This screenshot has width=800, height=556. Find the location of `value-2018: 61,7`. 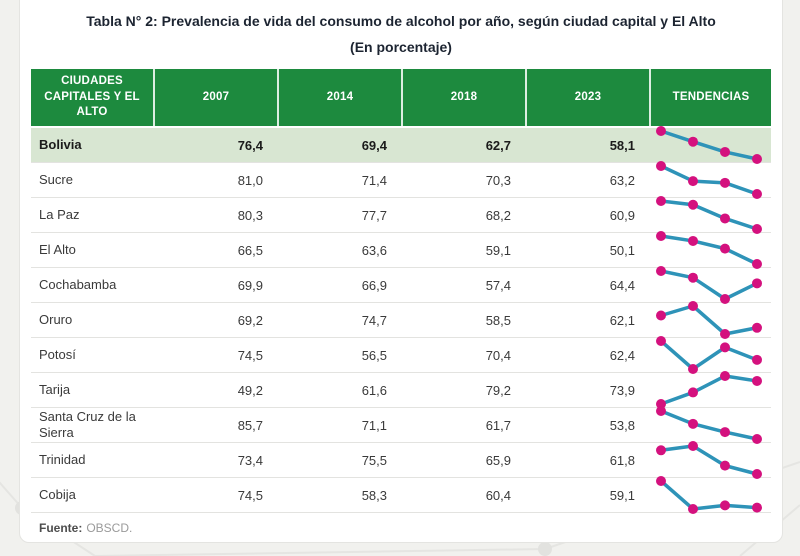

value-2018: 61,7 is located at coordinates (498, 425).